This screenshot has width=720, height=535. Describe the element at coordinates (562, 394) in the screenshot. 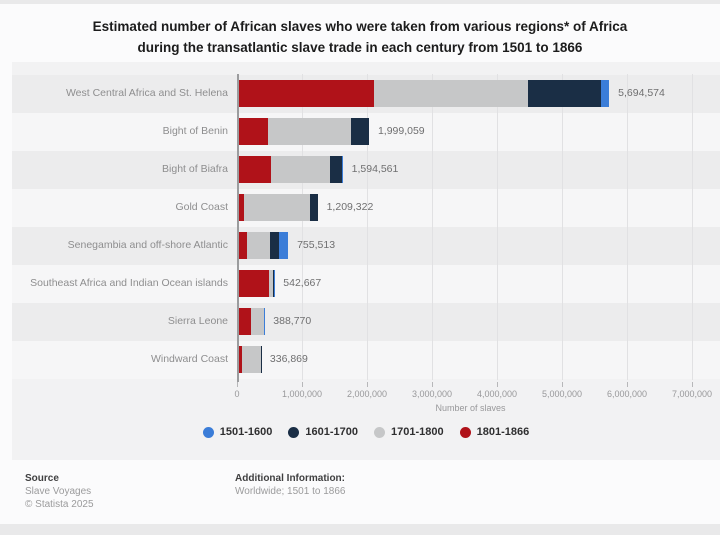

I see `x-tick-label: 5,000,000` at that location.